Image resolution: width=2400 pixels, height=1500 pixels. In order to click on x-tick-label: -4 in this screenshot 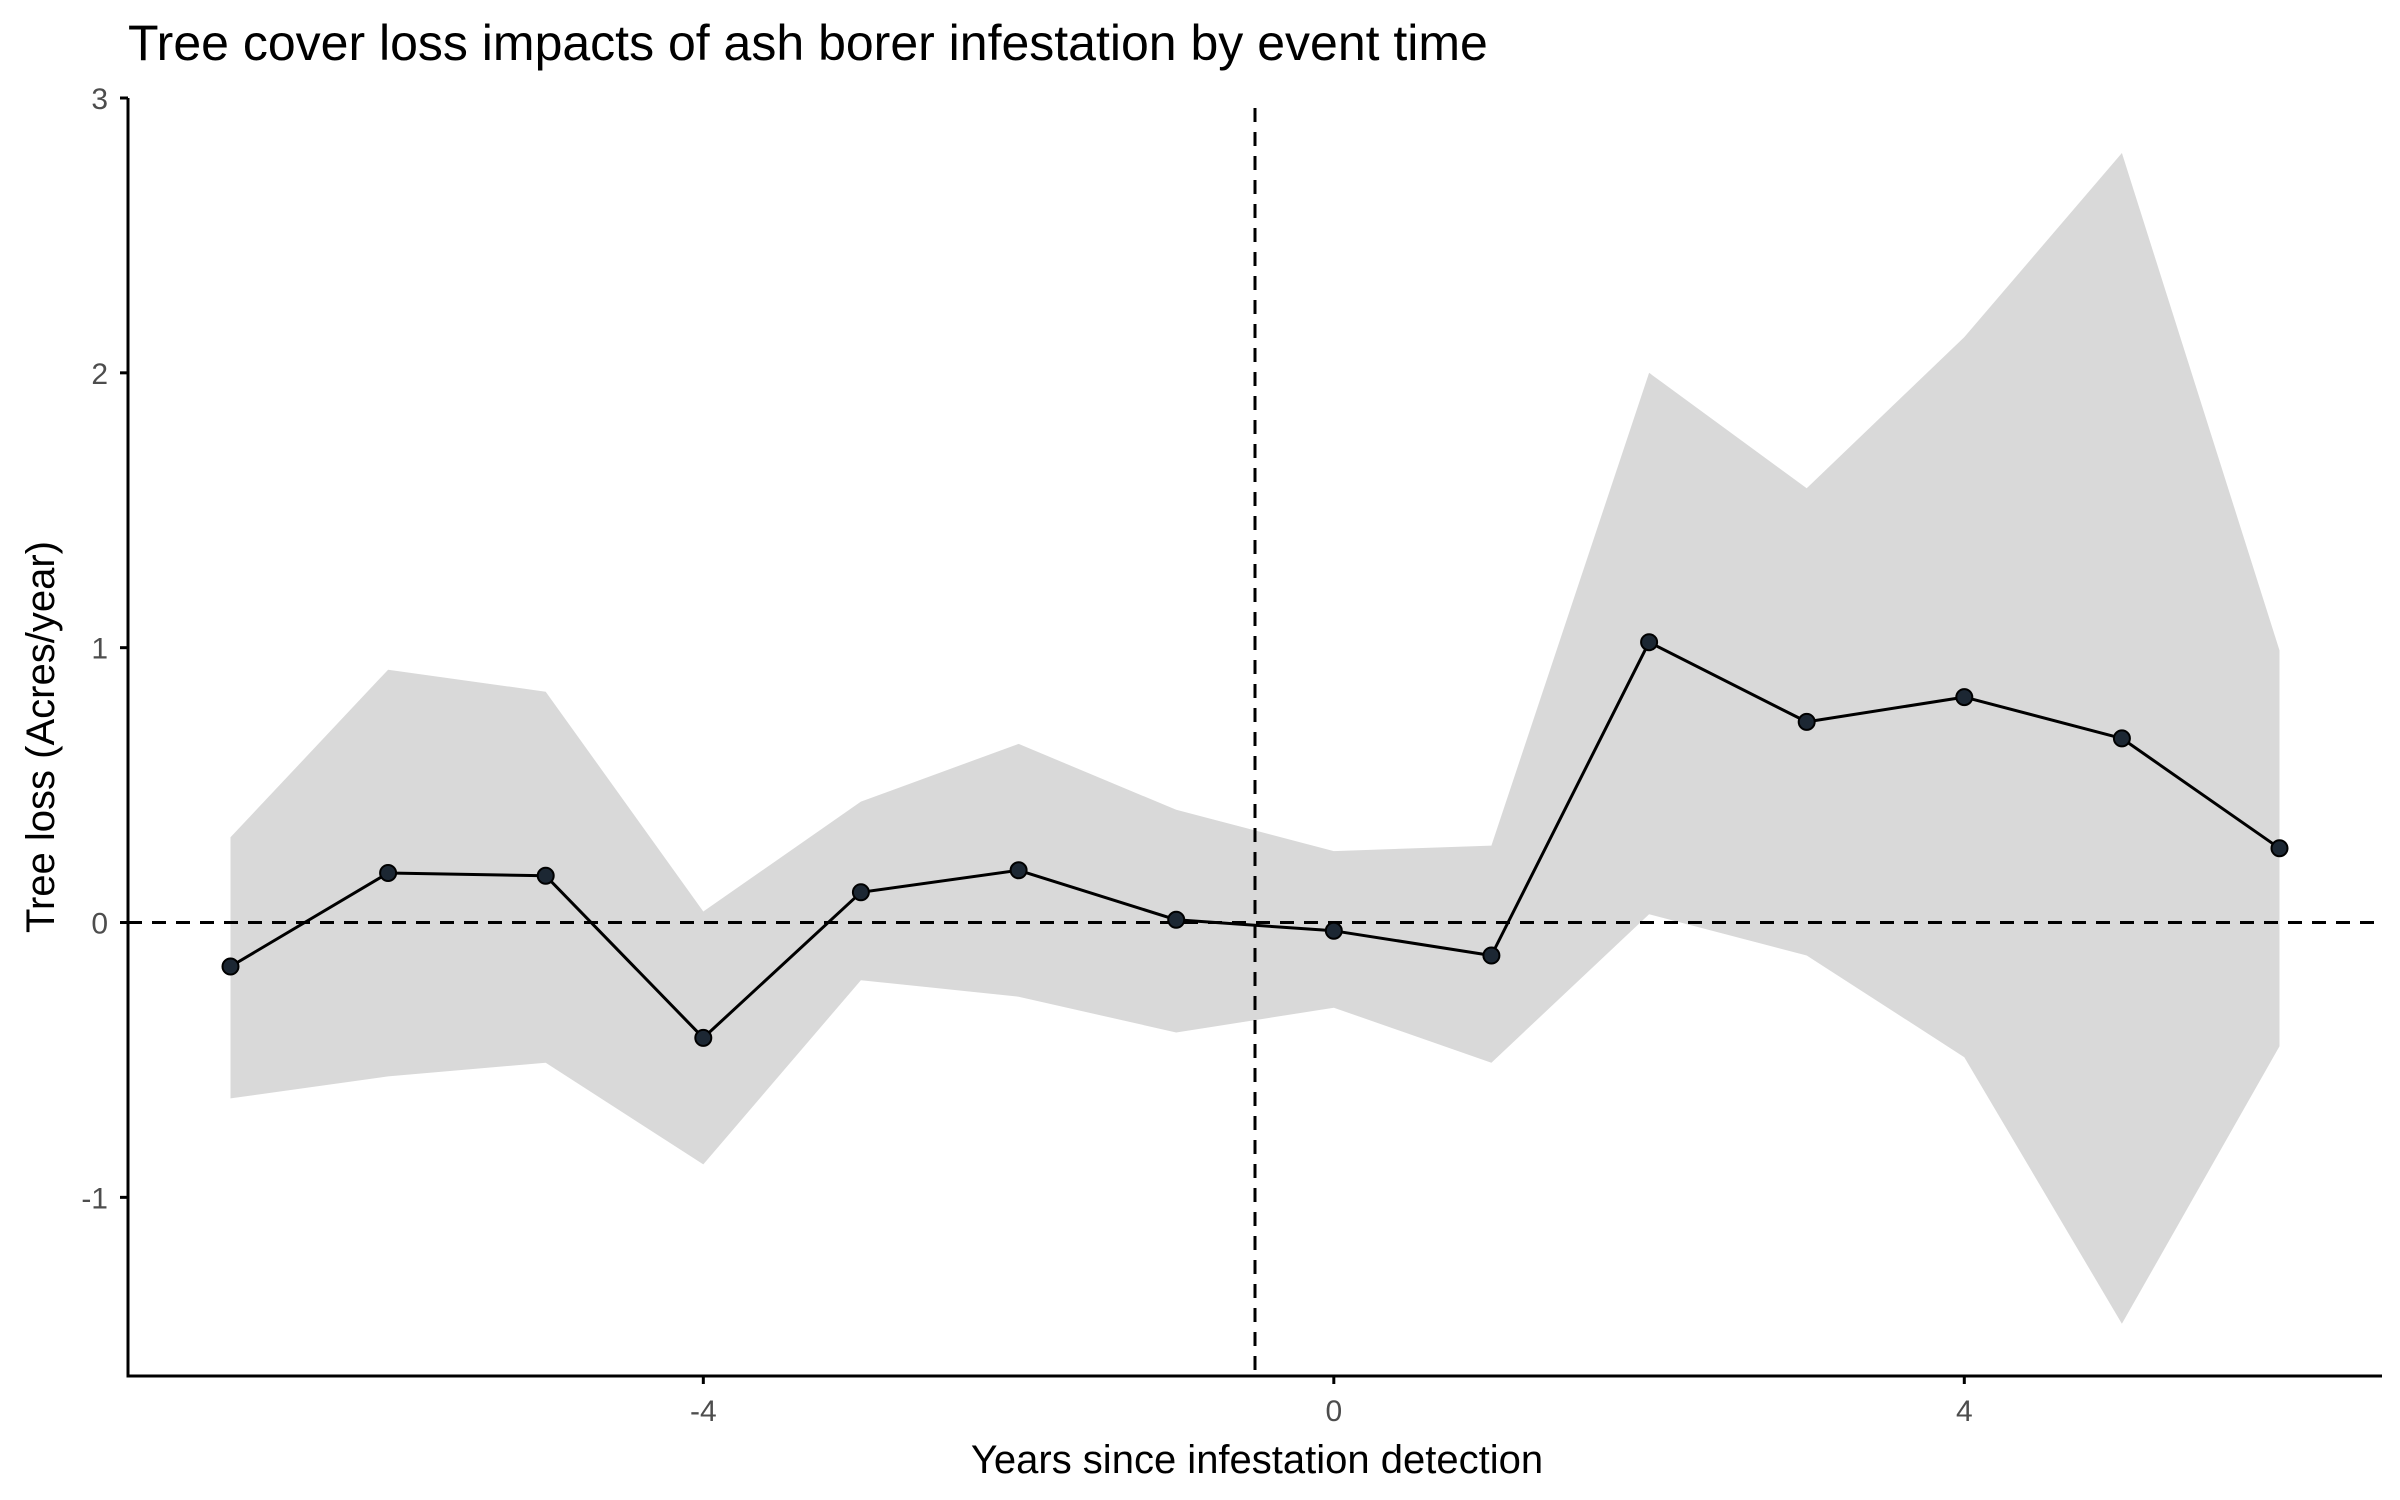, I will do `click(703, 1411)`.